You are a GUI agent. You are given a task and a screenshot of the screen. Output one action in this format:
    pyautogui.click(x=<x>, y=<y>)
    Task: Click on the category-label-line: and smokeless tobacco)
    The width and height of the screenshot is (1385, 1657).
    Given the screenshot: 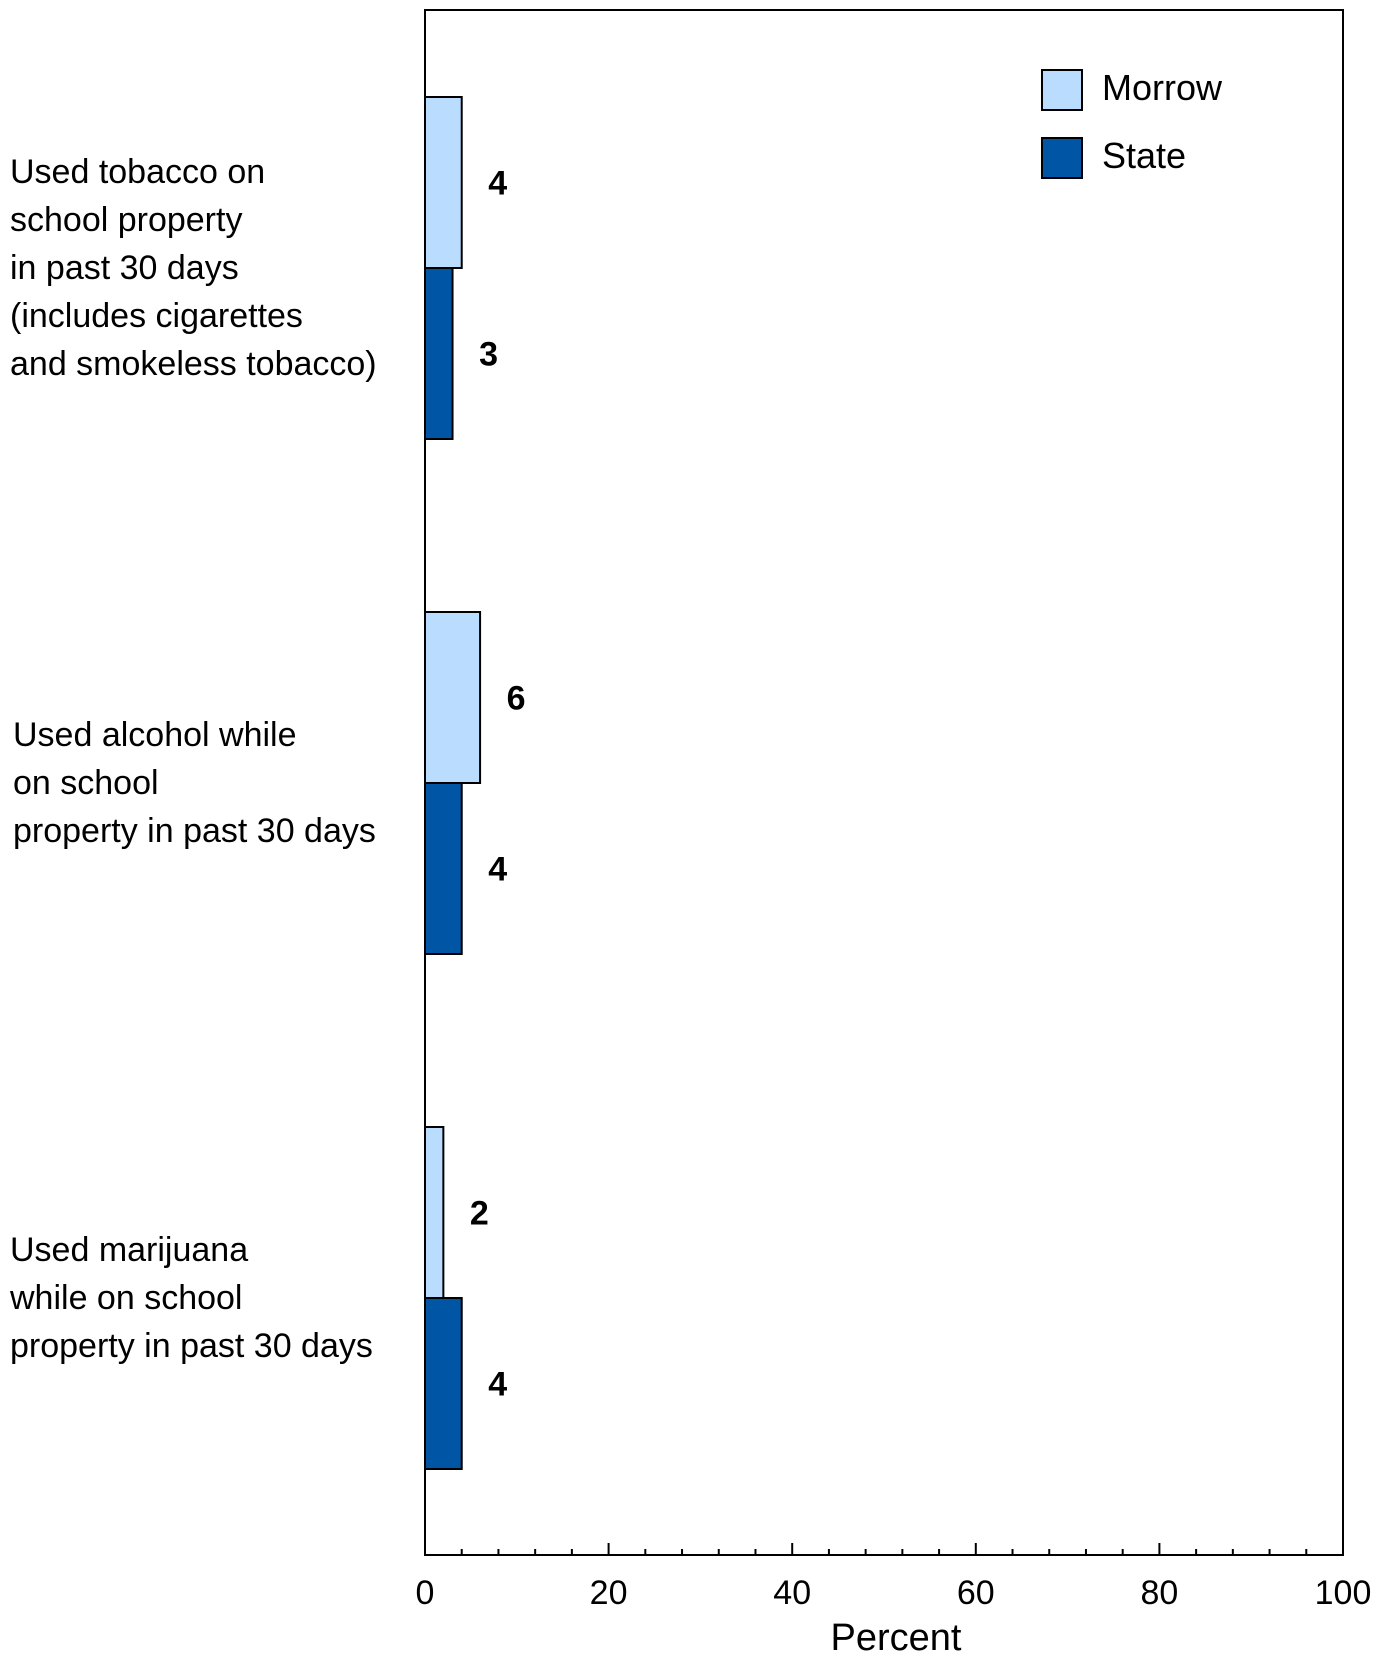 What is the action you would take?
    pyautogui.click(x=193, y=364)
    